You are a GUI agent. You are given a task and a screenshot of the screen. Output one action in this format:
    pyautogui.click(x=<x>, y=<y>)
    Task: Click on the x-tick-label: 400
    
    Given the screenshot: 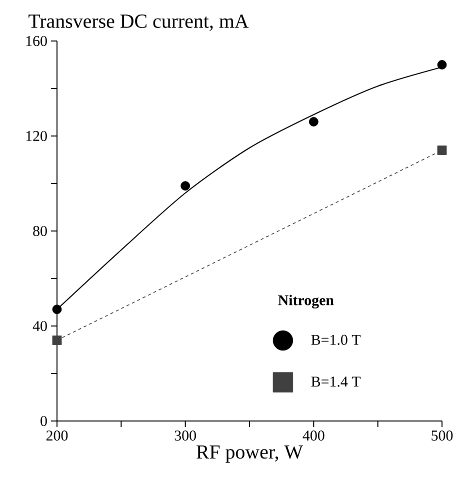 What is the action you would take?
    pyautogui.click(x=313, y=435)
    